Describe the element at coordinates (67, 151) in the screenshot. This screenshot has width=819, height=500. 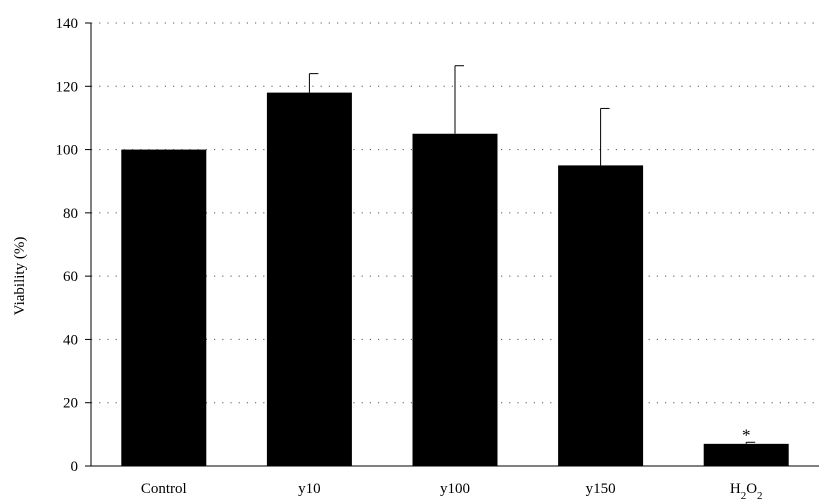
I see `y-tick-label: 100` at that location.